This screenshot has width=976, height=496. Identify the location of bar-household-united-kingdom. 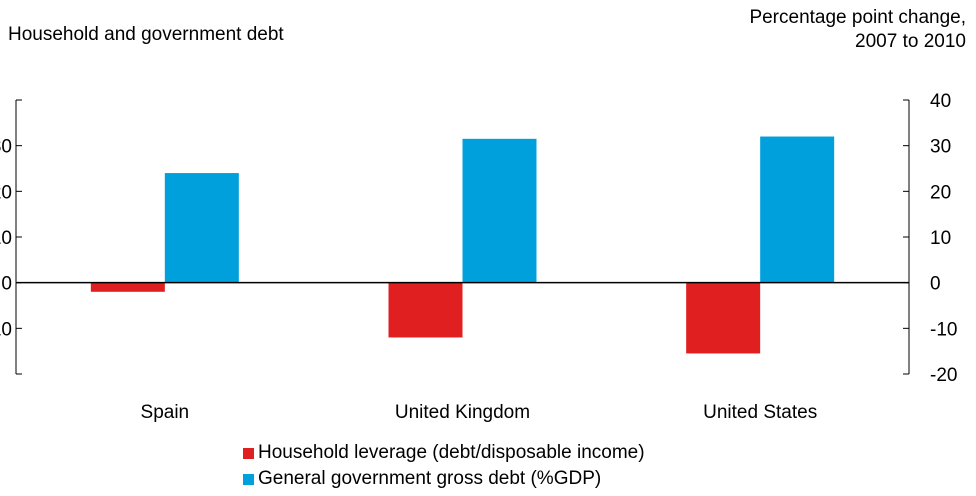
(425, 310).